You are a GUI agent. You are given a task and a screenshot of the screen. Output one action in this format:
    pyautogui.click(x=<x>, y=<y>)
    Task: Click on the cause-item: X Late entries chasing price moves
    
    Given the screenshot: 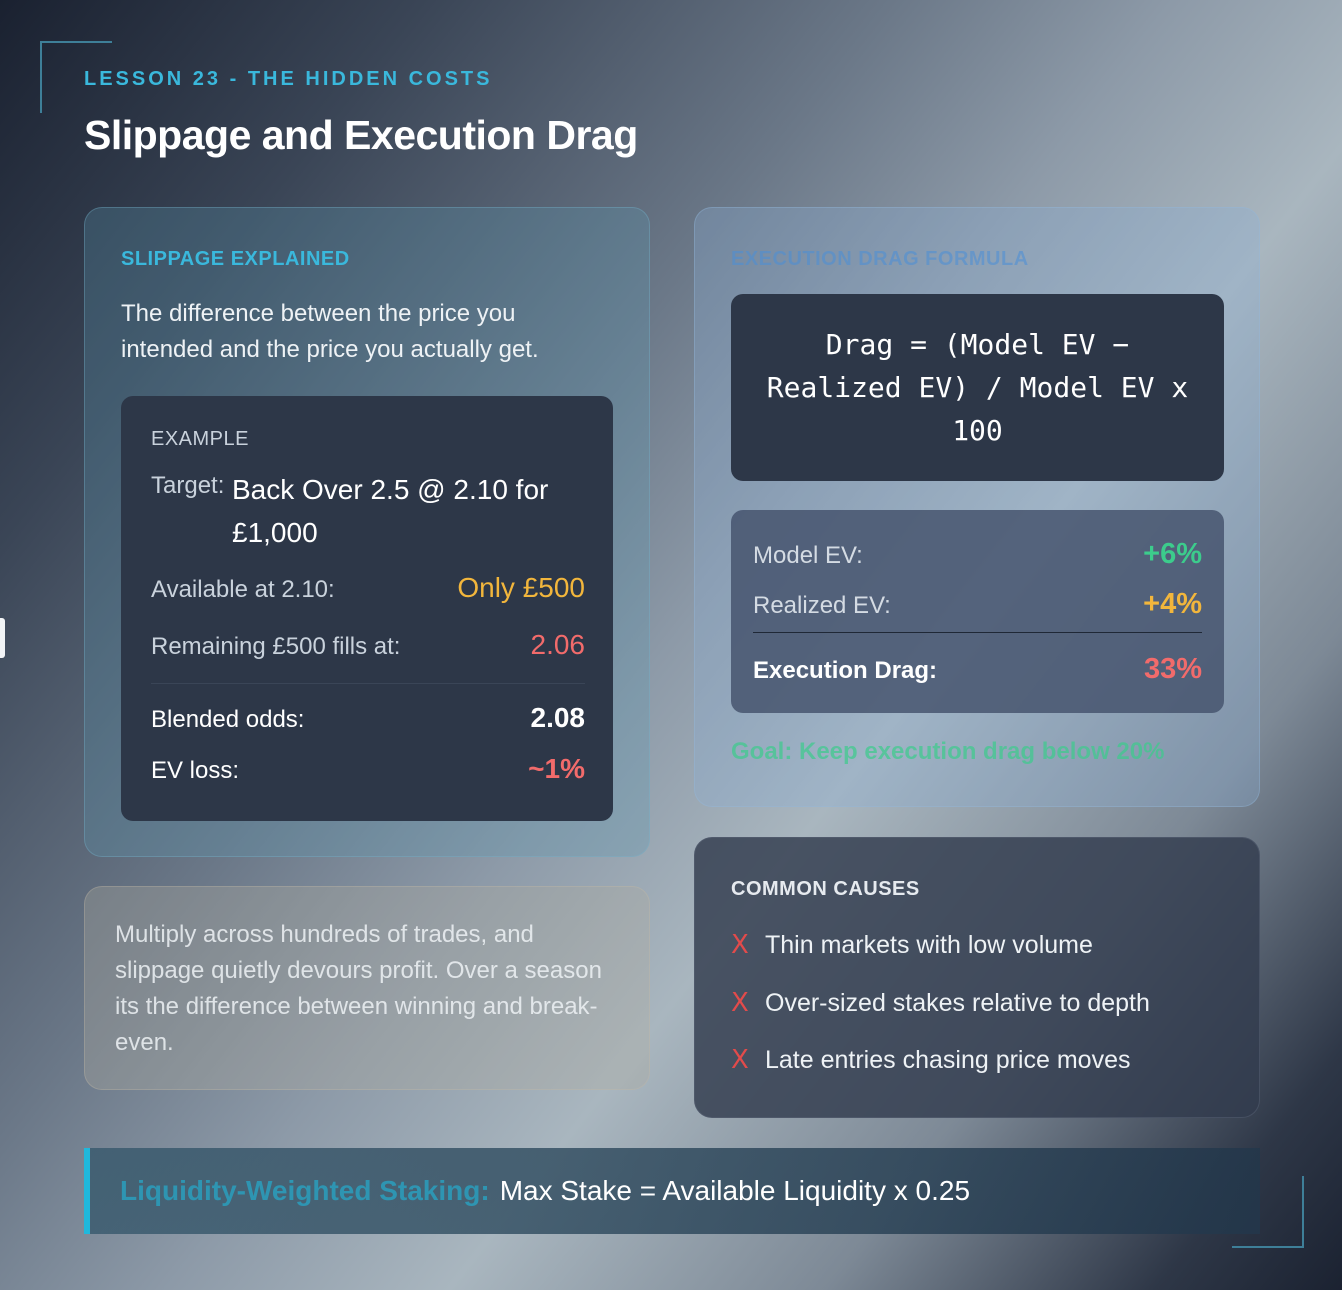 What is the action you would take?
    pyautogui.click(x=930, y=1060)
    